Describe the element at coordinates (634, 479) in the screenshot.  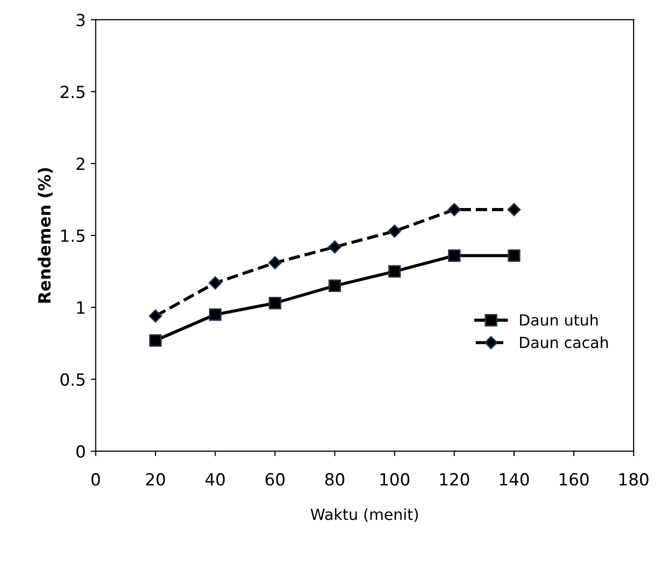
I see `x-tick-label: 180` at that location.